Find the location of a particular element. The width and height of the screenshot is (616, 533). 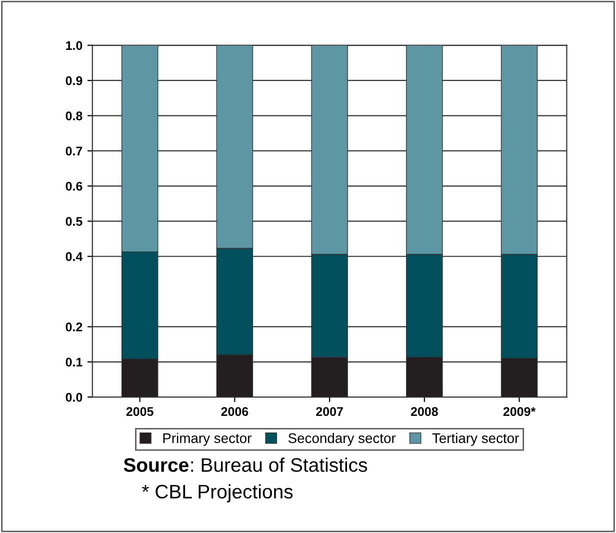

legend-label: Tertiary sector is located at coordinates (475, 439).